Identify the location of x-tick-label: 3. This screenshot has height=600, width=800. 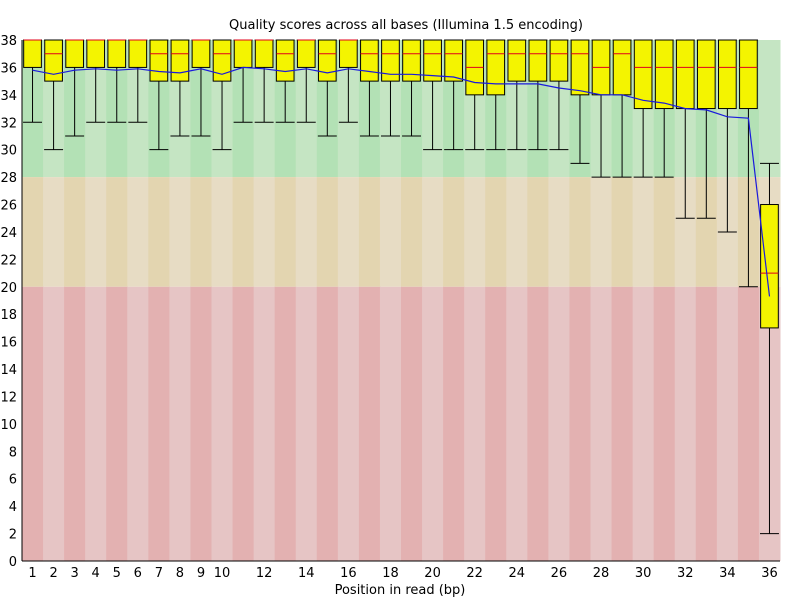
(74, 573).